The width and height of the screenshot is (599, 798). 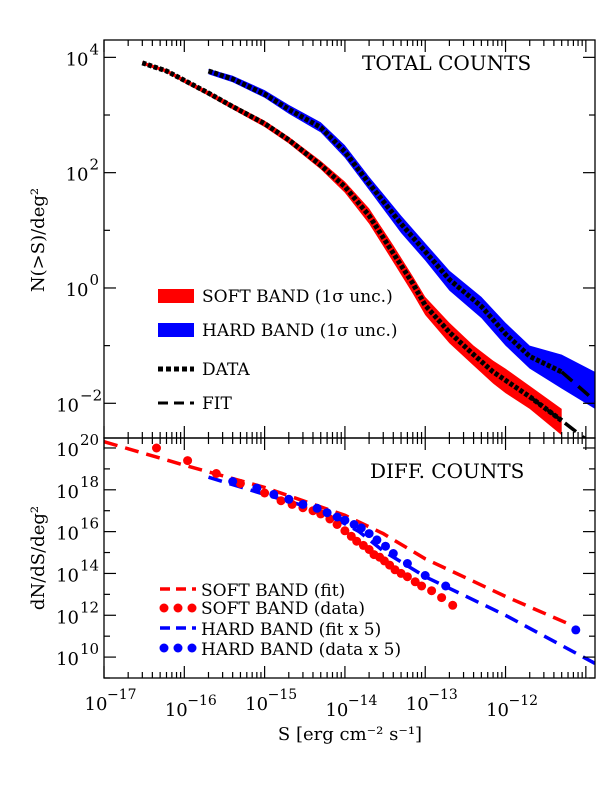 I want to click on svg-text: −15, so click(x=283, y=695).